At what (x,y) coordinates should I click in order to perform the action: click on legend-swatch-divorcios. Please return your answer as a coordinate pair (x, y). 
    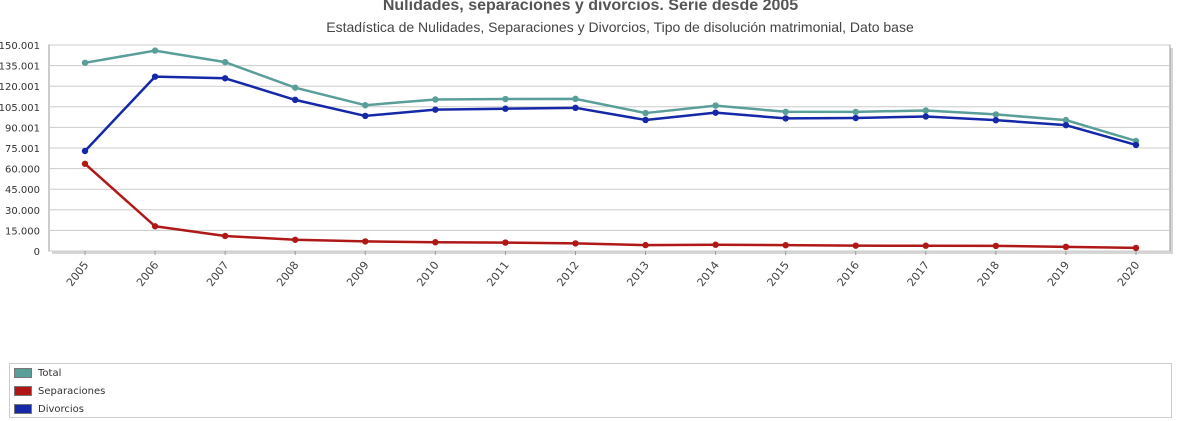
    Looking at the image, I should click on (23, 409).